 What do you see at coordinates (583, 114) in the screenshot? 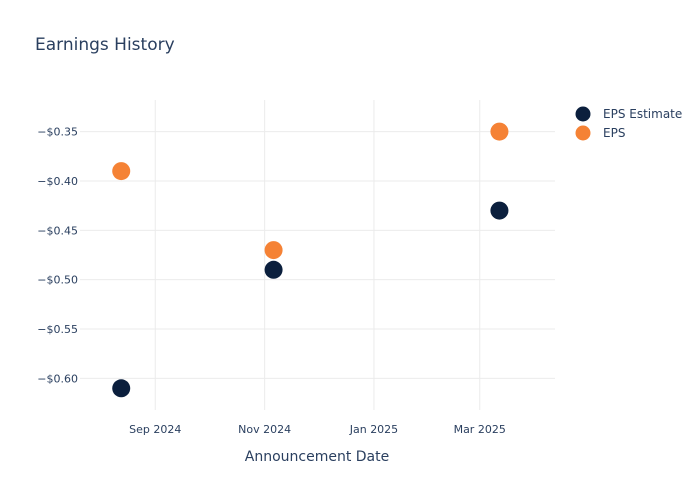
I see `eps-estimate-legend-marker` at bounding box center [583, 114].